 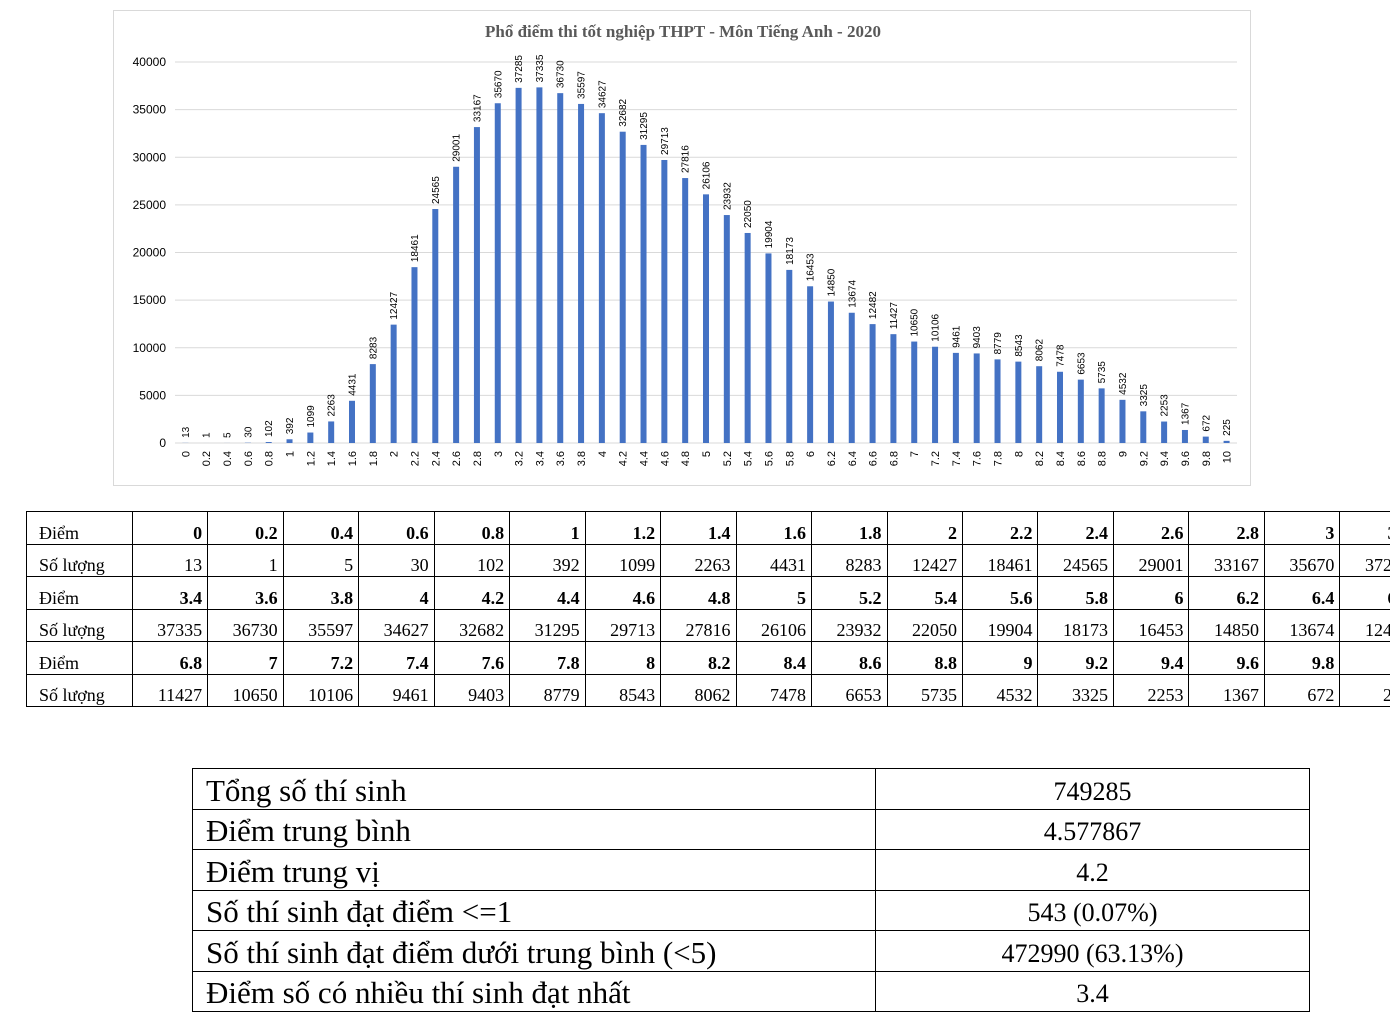 I want to click on data-label: 1367, so click(x=1185, y=413).